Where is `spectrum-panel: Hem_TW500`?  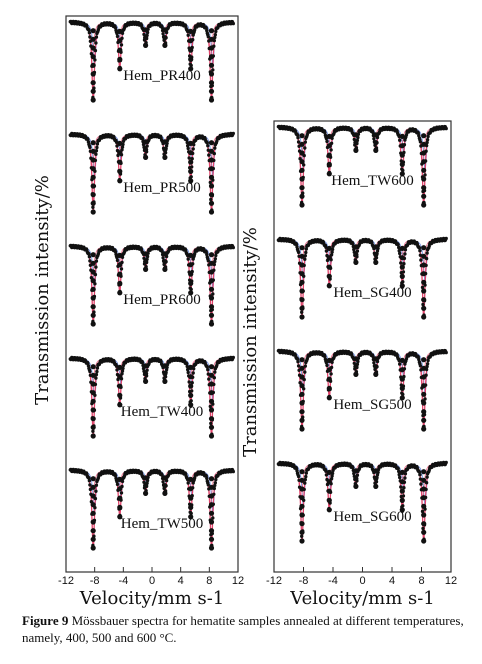
spectrum-panel: Hem_TW500 is located at coordinates (151, 509).